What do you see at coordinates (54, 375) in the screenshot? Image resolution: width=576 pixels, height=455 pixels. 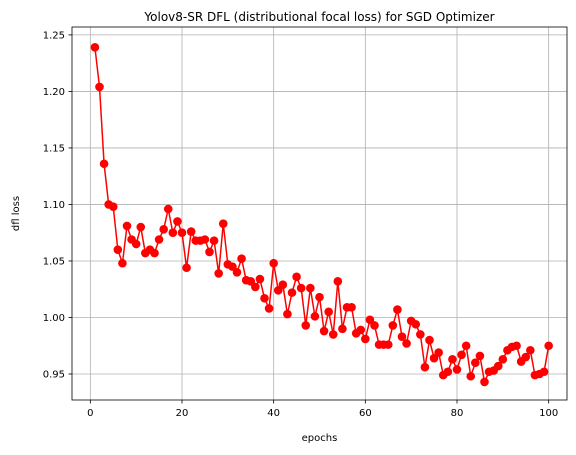 I see `y-tick-label: 0.95` at bounding box center [54, 375].